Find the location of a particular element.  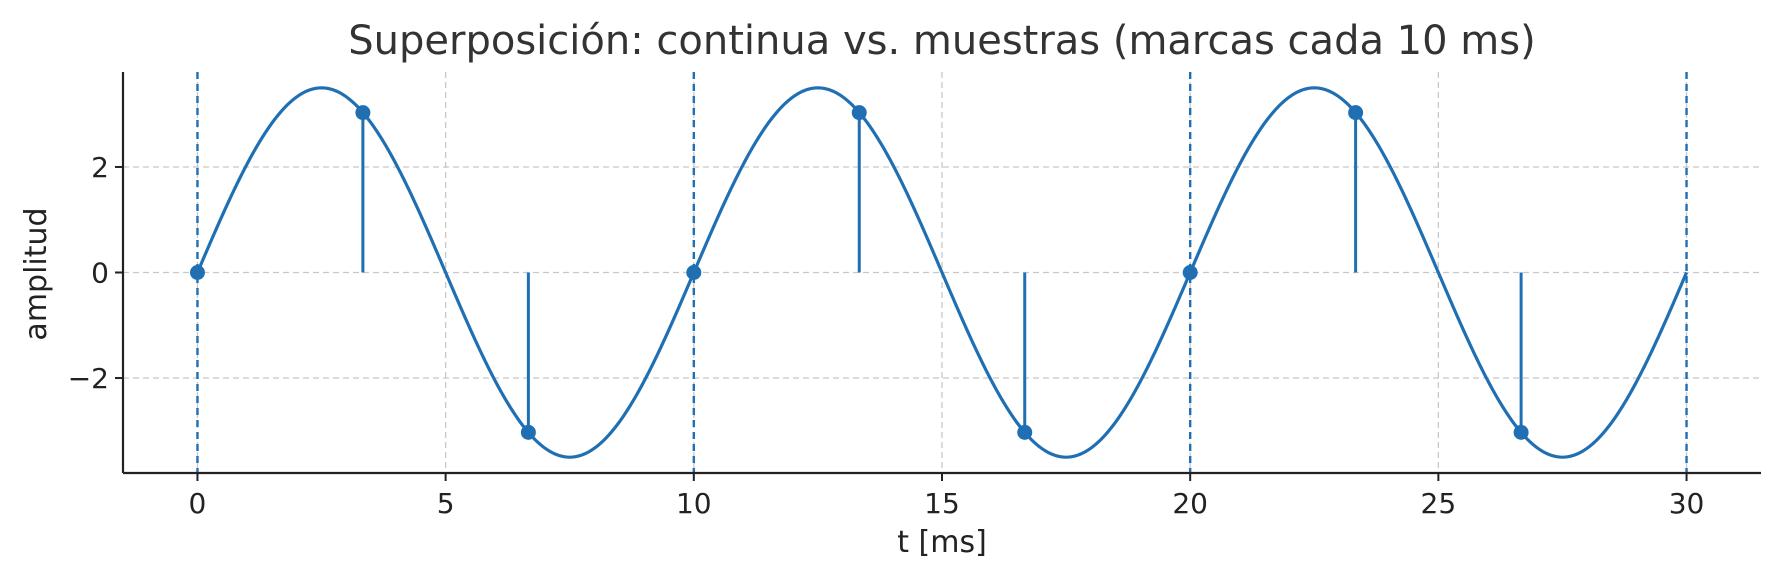

x-tick-label: 30 is located at coordinates (1687, 503).